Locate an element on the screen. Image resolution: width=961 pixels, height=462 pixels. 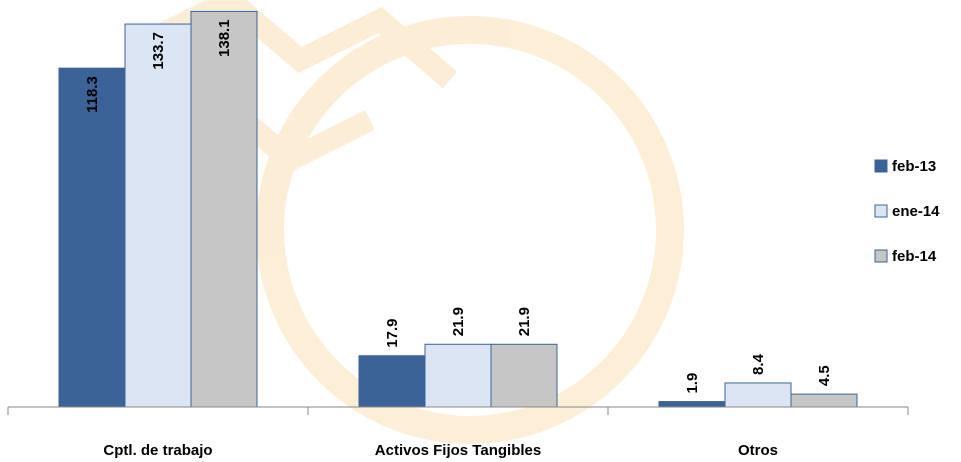
legend-label: feb-14 is located at coordinates (914, 256).